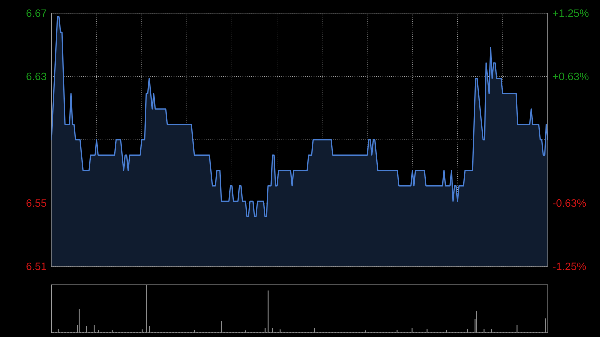  Describe the element at coordinates (571, 14) in the screenshot. I see `y2-tick-label: +1.25%` at that location.